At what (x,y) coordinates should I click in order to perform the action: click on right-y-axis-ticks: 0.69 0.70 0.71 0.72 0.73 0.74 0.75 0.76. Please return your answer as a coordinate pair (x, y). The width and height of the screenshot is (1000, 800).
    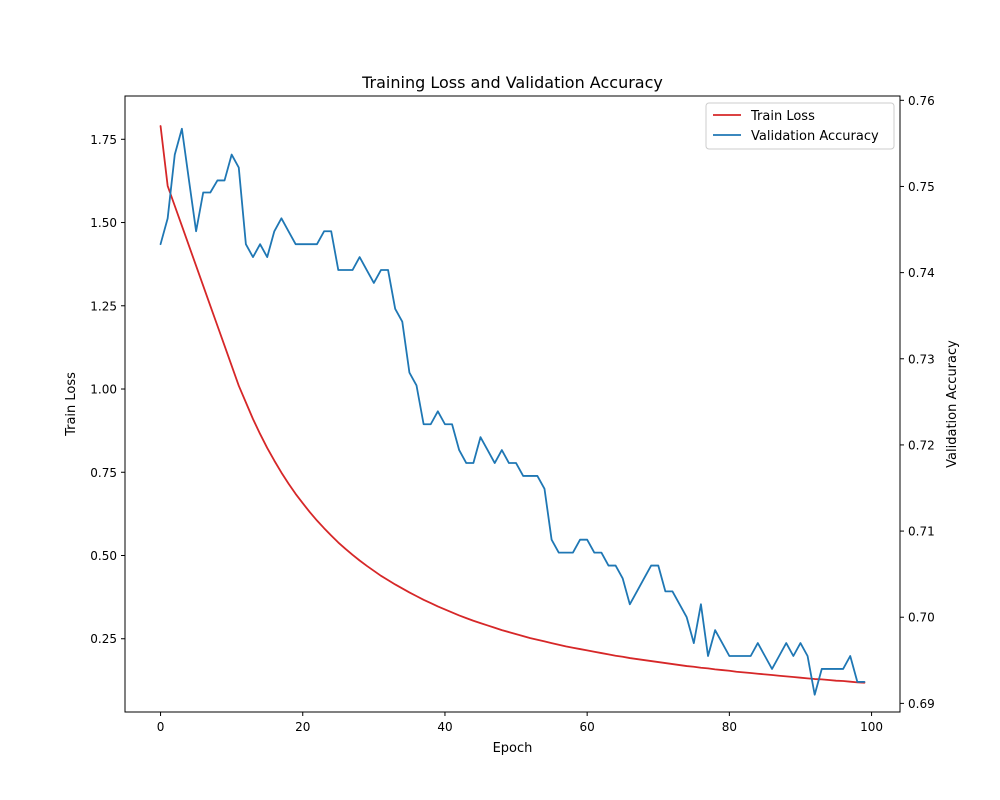
    Looking at the image, I should click on (917, 402).